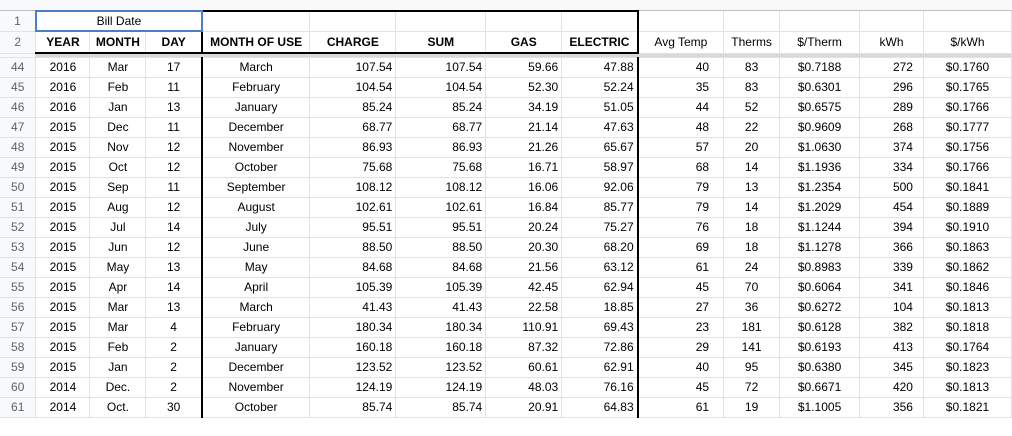 This screenshot has width=1012, height=436. I want to click on per-kwh-cell: $0.1756, so click(967, 147).